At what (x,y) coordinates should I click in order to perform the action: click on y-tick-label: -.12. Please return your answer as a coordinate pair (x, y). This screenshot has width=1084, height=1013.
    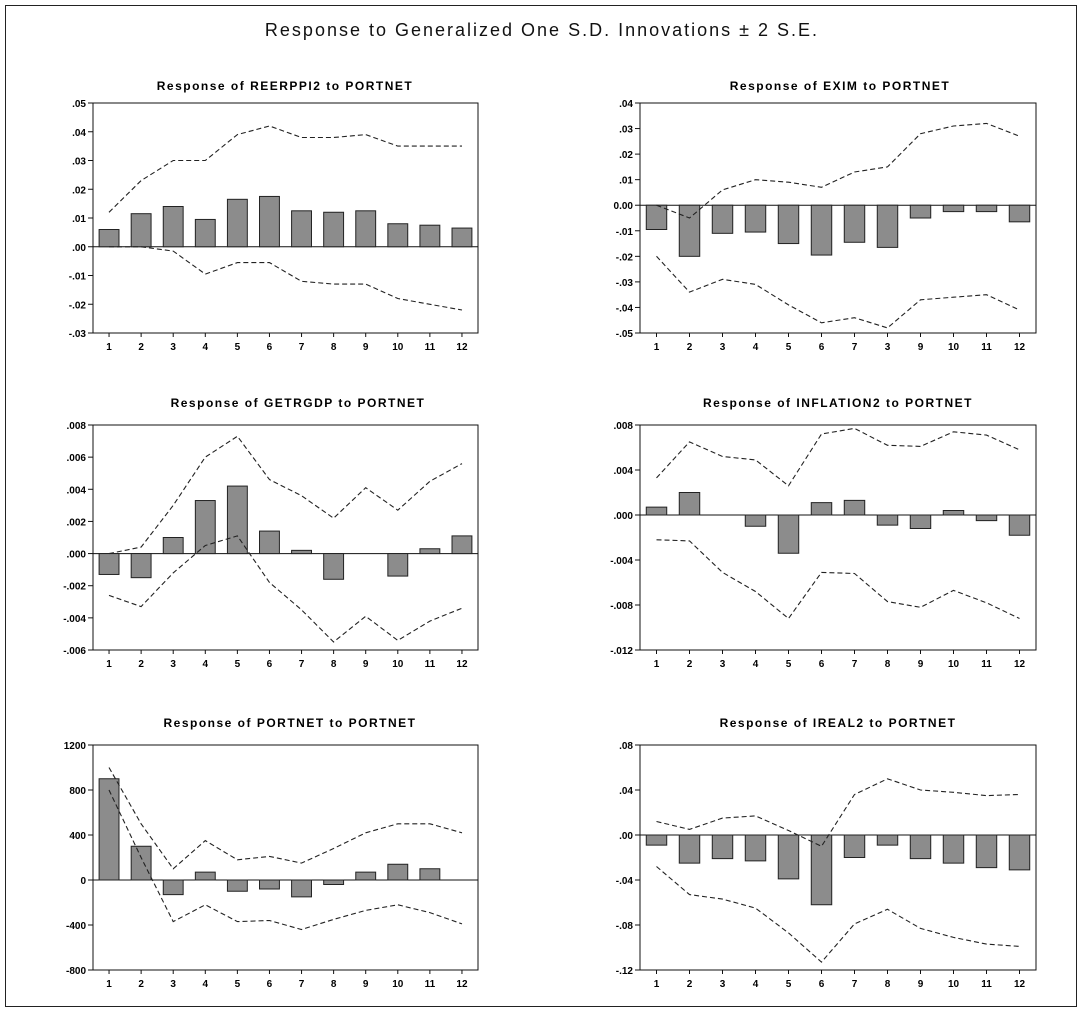
    Looking at the image, I should click on (625, 971).